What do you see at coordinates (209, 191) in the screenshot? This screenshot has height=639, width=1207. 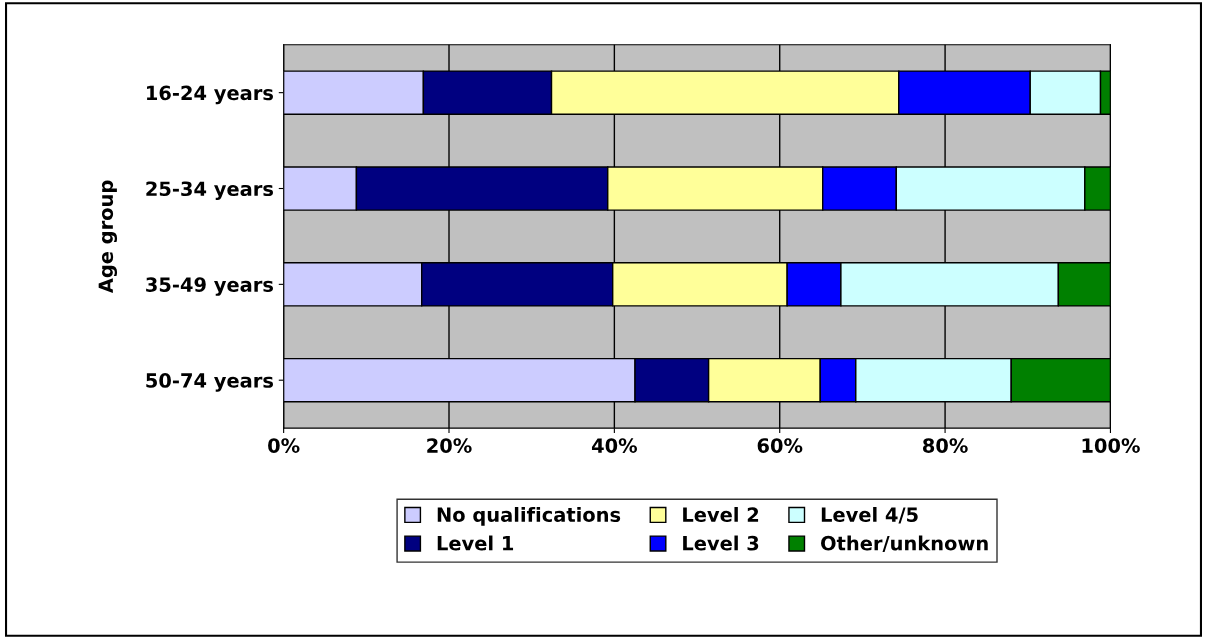 I see `y-tick-label: 25-34 years` at bounding box center [209, 191].